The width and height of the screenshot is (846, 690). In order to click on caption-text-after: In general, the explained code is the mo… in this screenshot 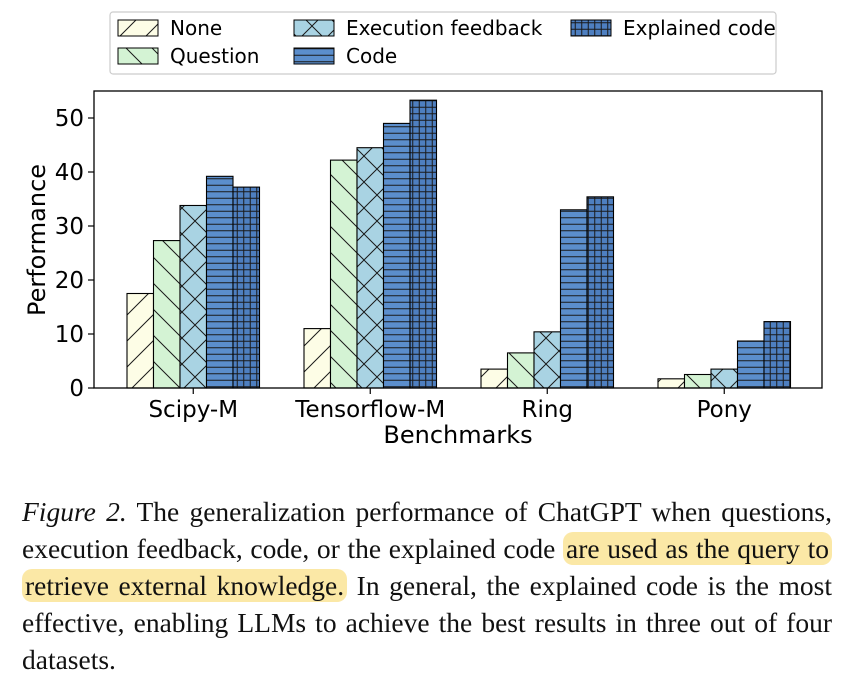, I will do `click(427, 622)`.